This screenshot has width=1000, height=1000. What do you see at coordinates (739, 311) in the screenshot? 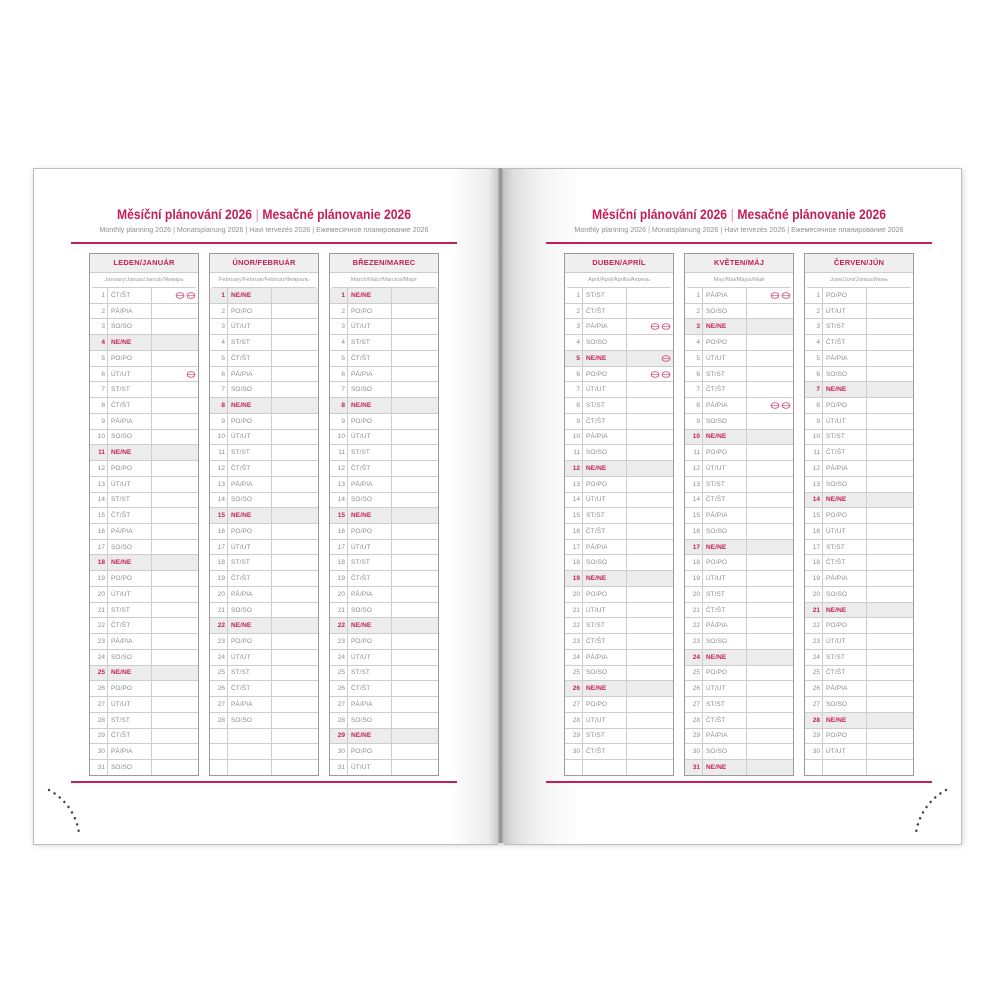
I see `day-row: 2 SO/SO` at bounding box center [739, 311].